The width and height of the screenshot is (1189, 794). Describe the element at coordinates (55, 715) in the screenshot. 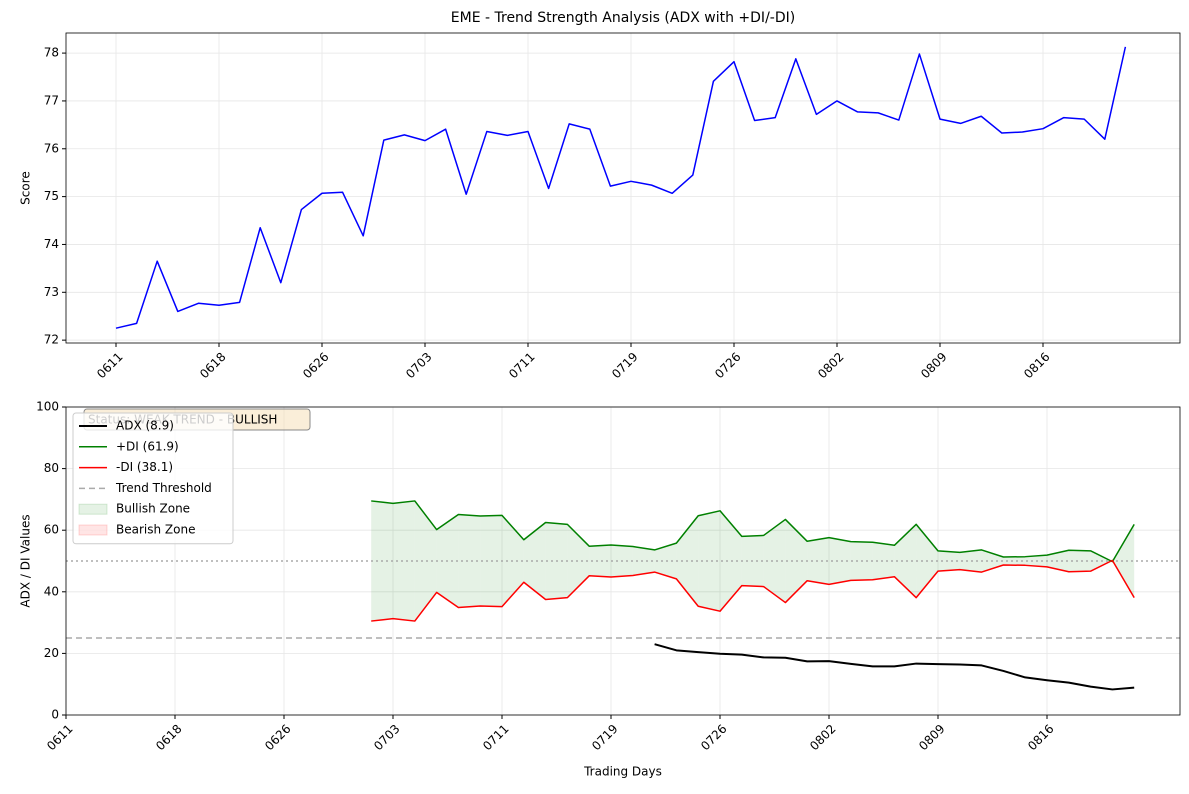

I see `y-tick-label: 0` at that location.